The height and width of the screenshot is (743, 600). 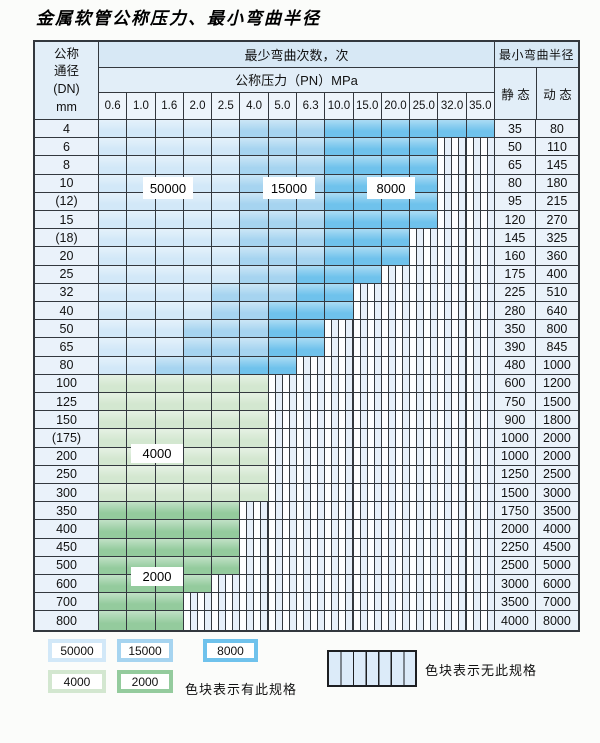 I want to click on dynamic-radius-cell: 8000, so click(x=556, y=620).